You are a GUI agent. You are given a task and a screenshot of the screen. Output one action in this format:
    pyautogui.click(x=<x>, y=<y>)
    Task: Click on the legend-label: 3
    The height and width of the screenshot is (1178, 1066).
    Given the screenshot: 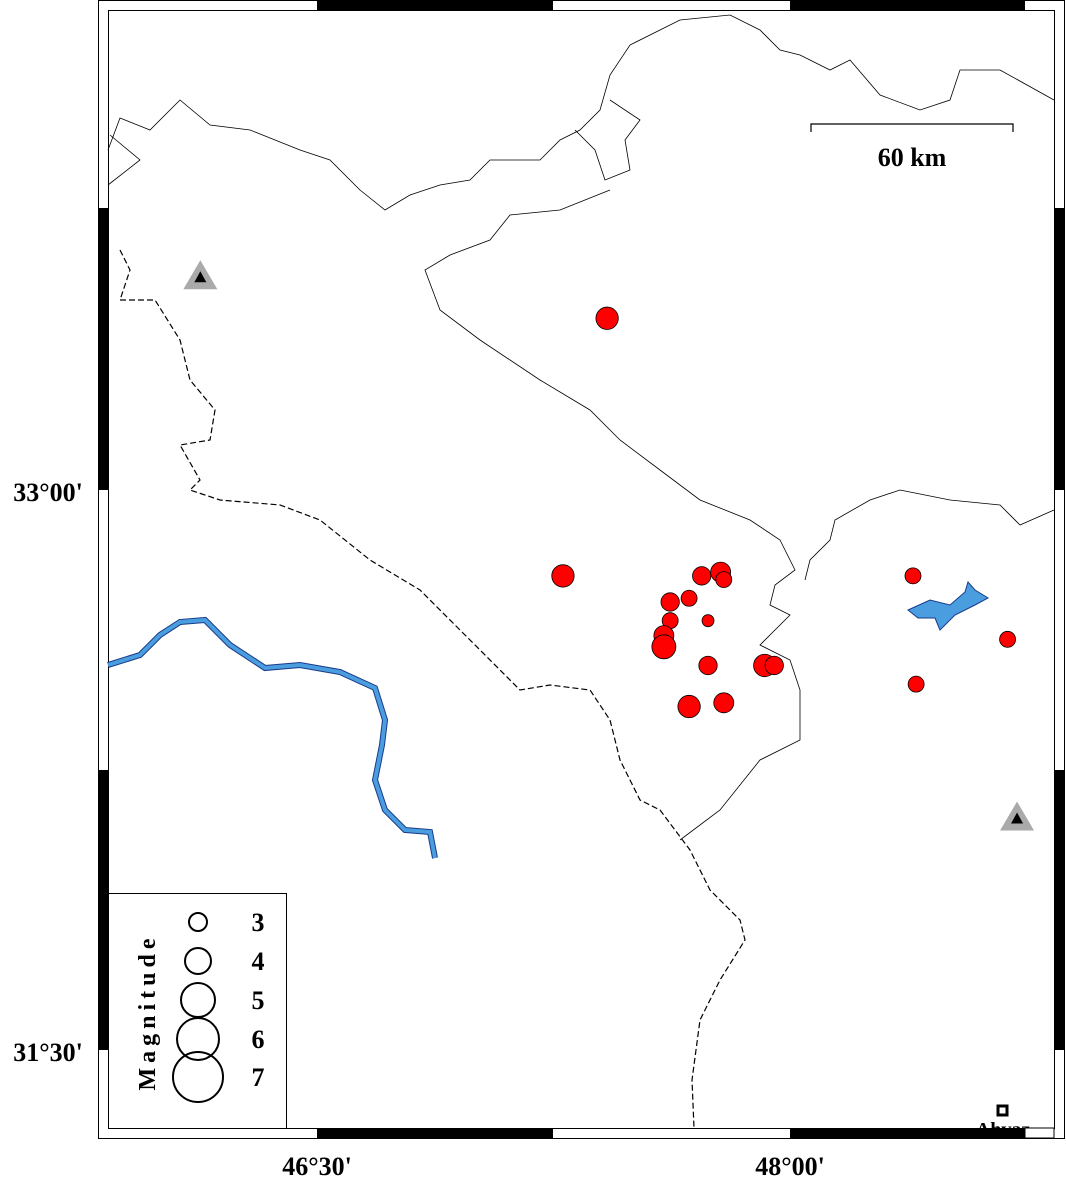 What is the action you would take?
    pyautogui.click(x=258, y=922)
    